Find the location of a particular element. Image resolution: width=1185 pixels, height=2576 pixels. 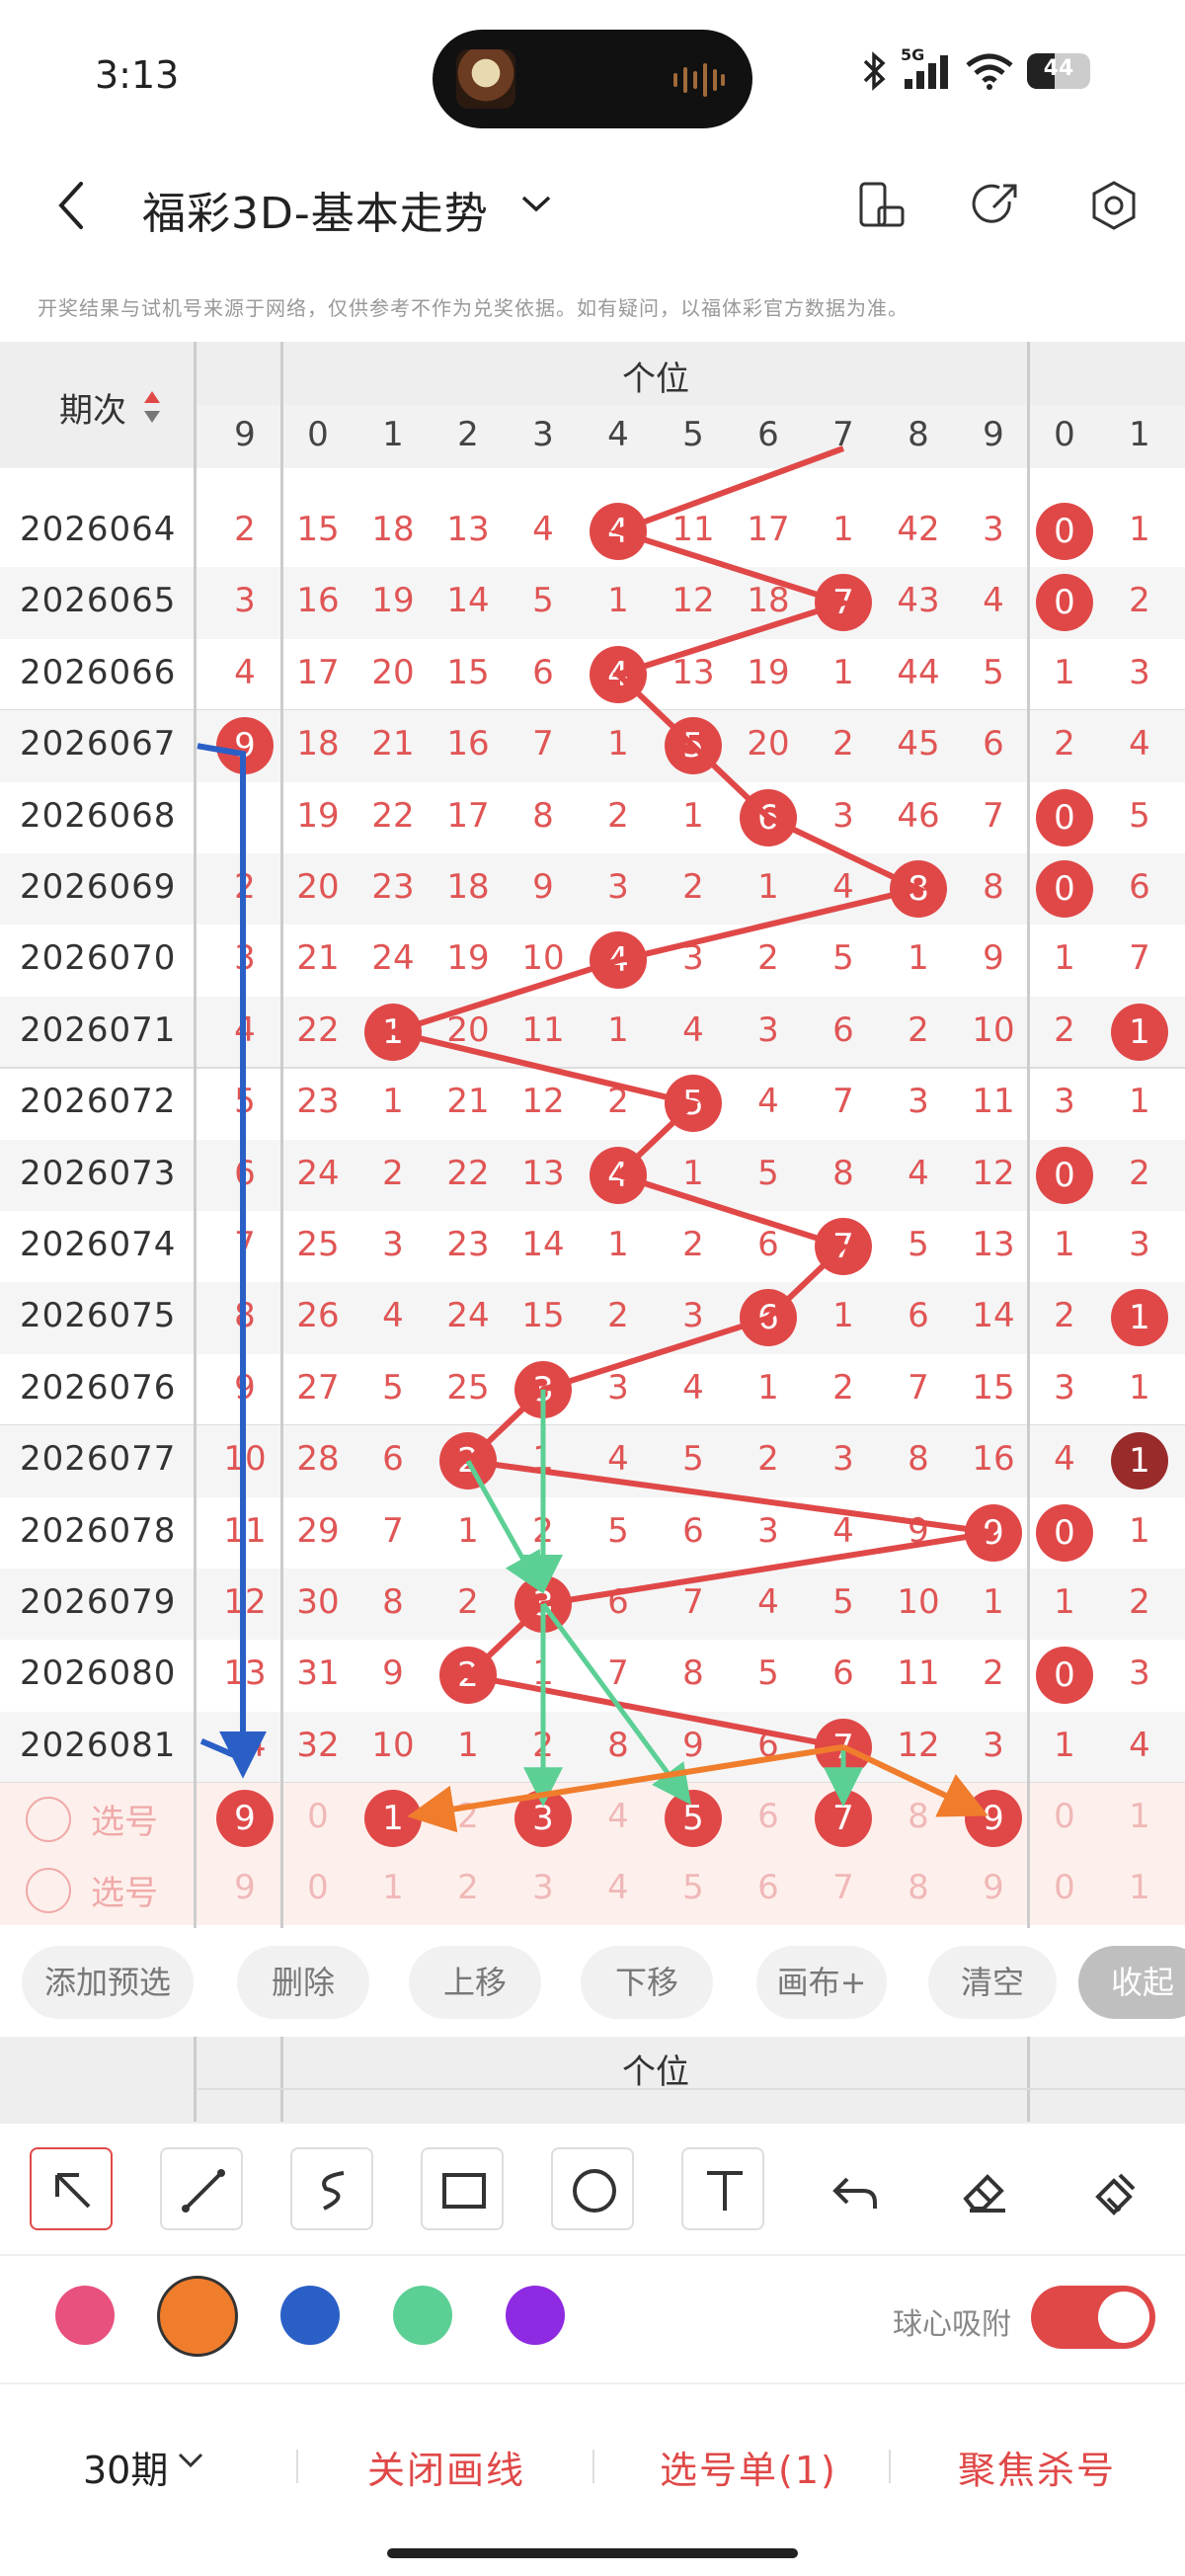

circle-tool is located at coordinates (592, 2188).